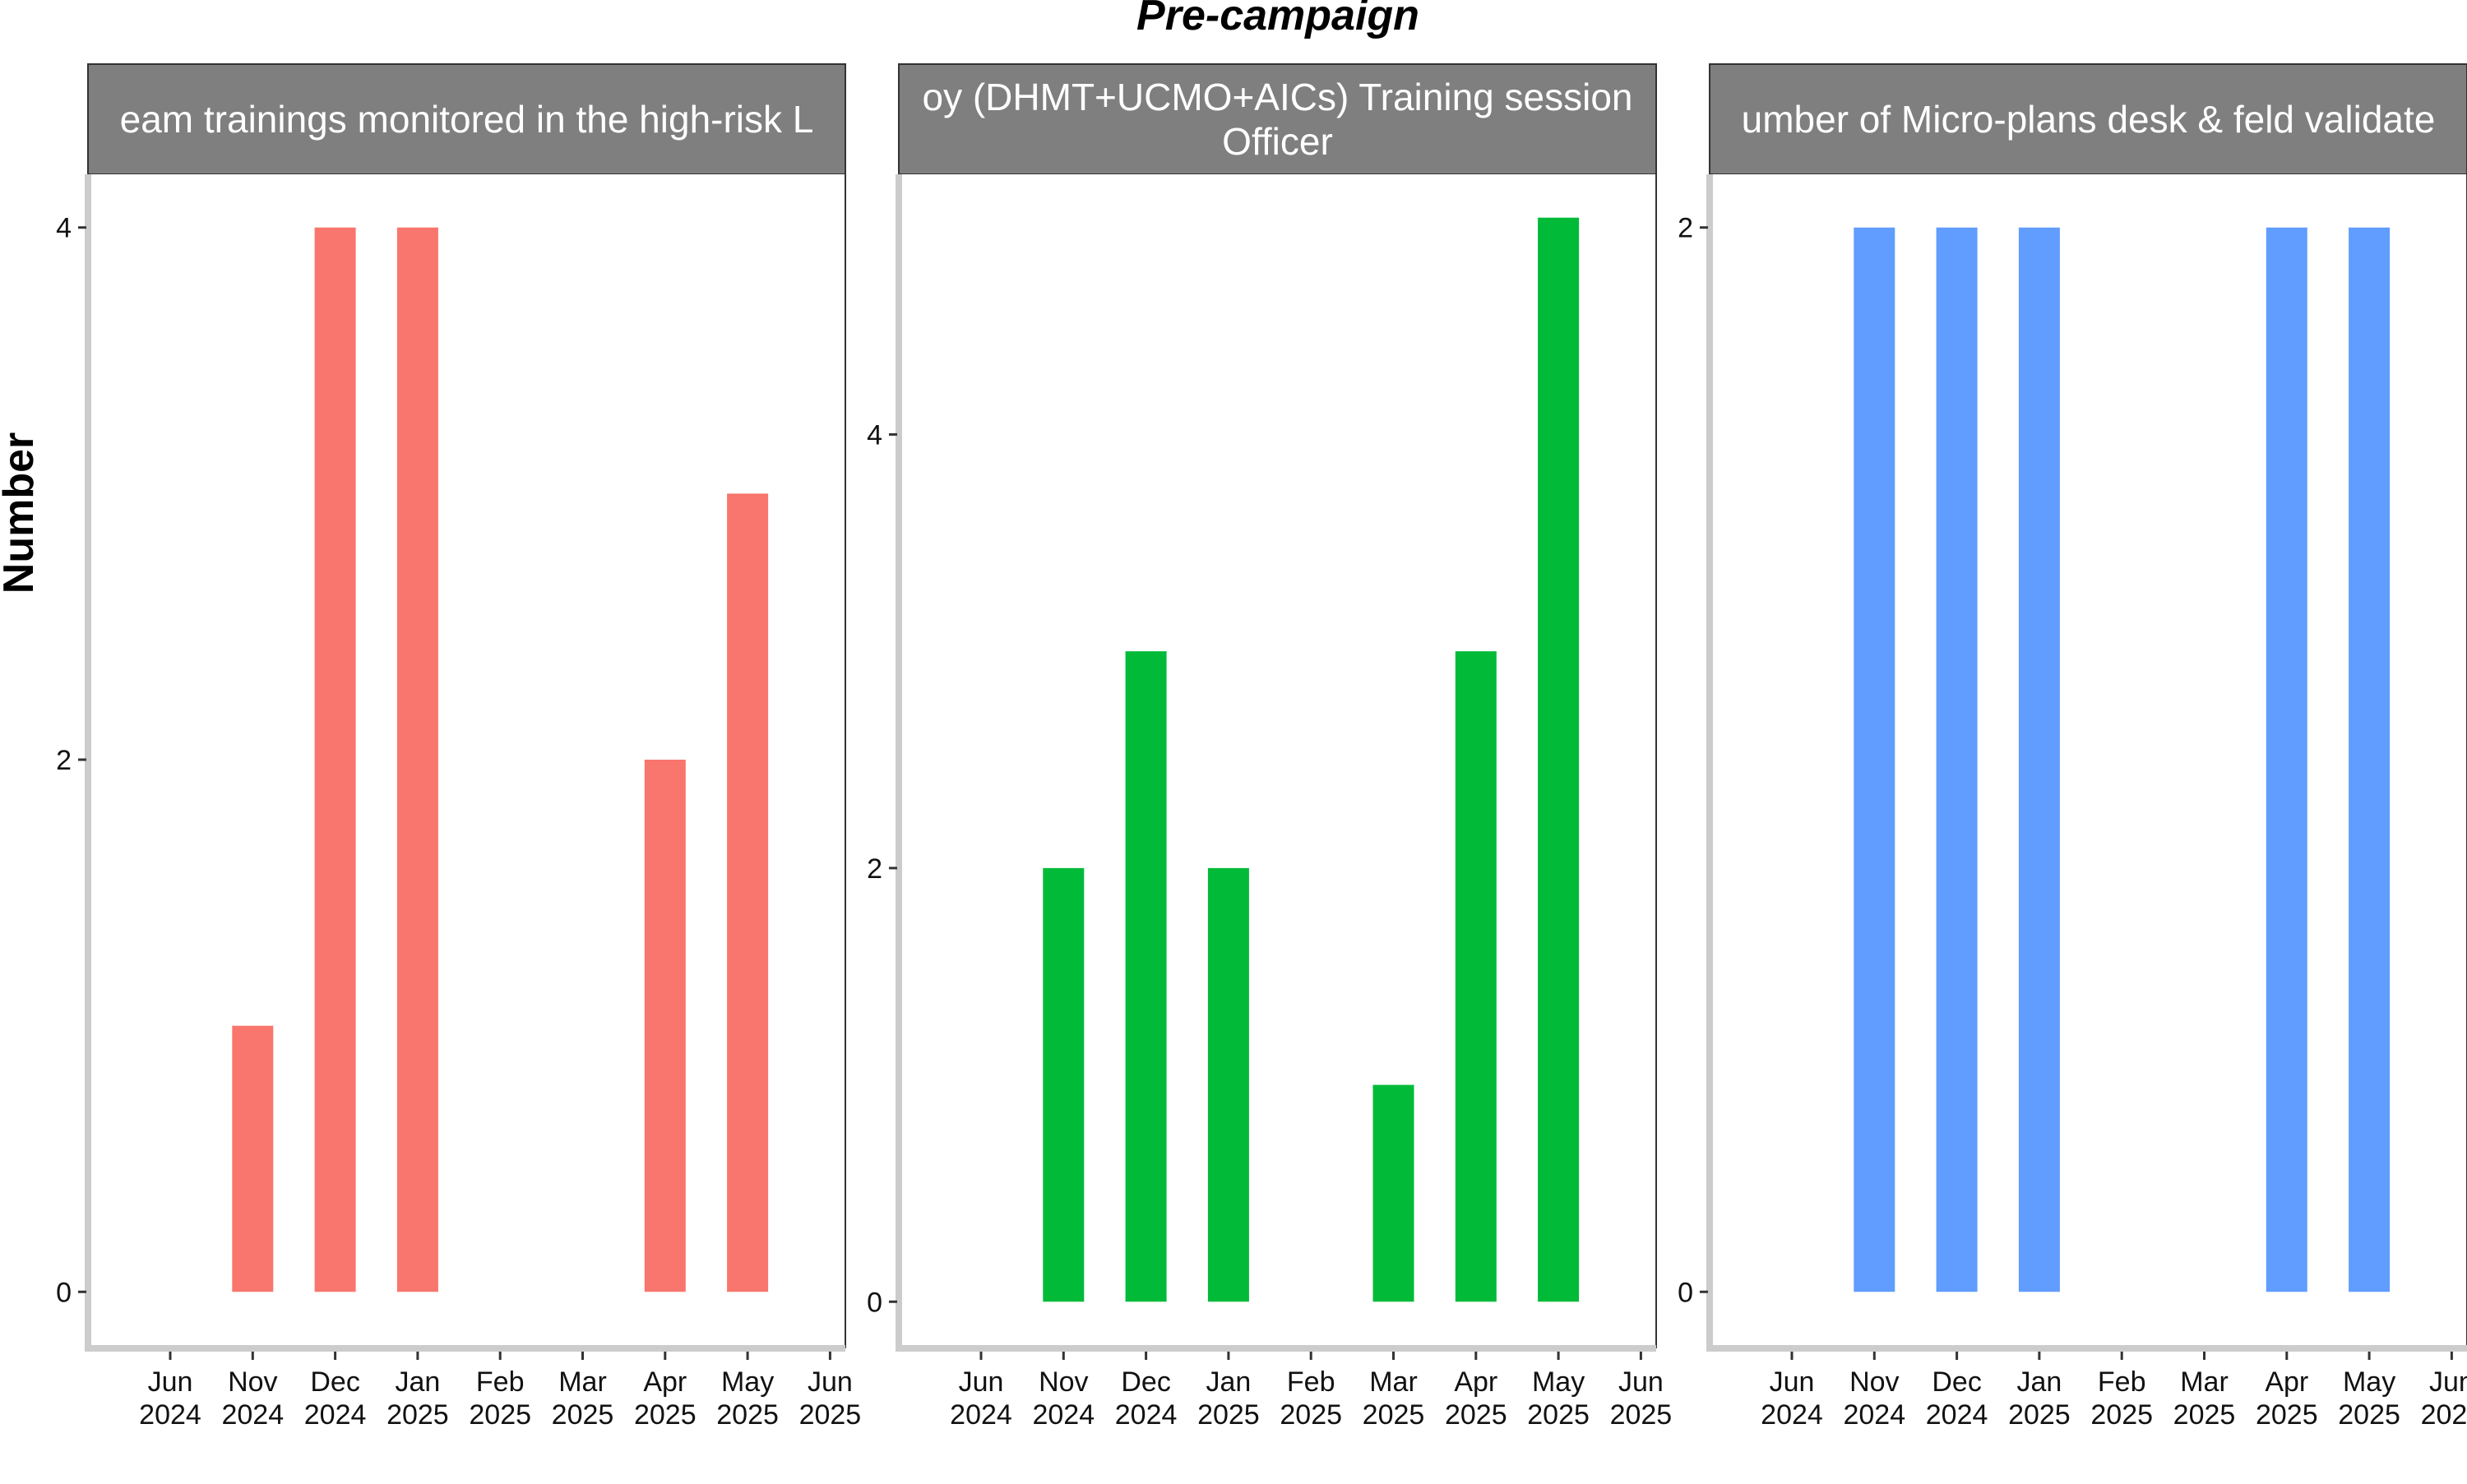 Image resolution: width=2467 pixels, height=1484 pixels. I want to click on y-axis-label: Number, so click(21, 513).